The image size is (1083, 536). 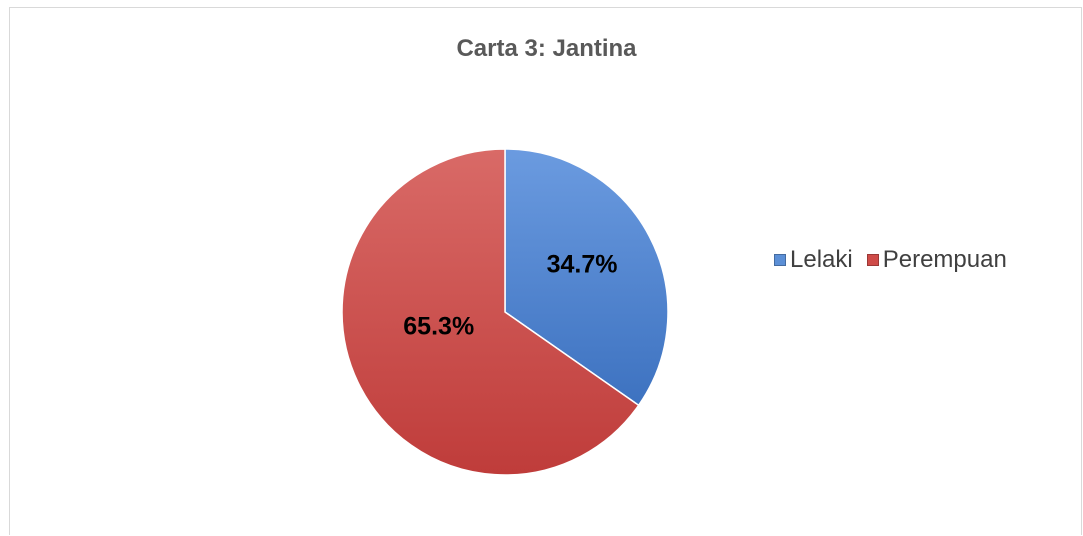 I want to click on legend-label-lelaki: Lelaki, so click(x=821, y=259).